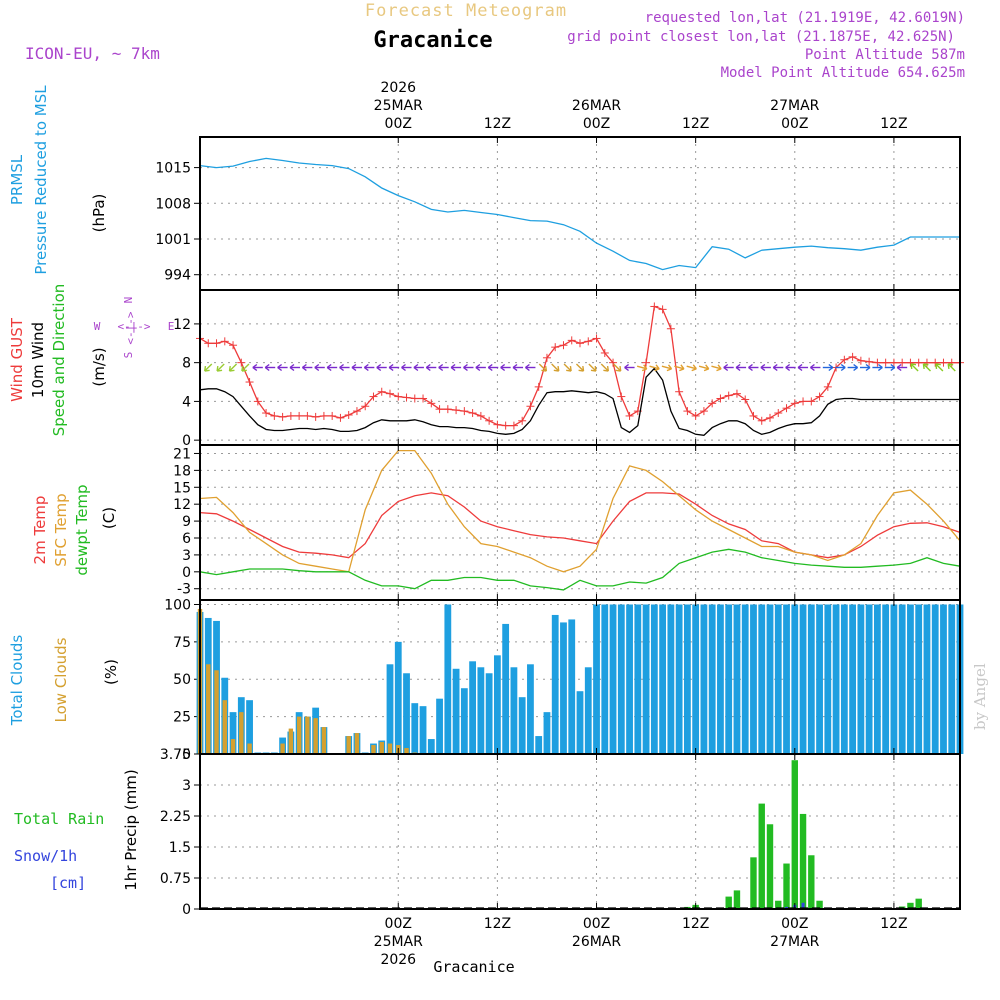  What do you see at coordinates (182, 471) in the screenshot?
I see `ytick-label: 18` at bounding box center [182, 471].